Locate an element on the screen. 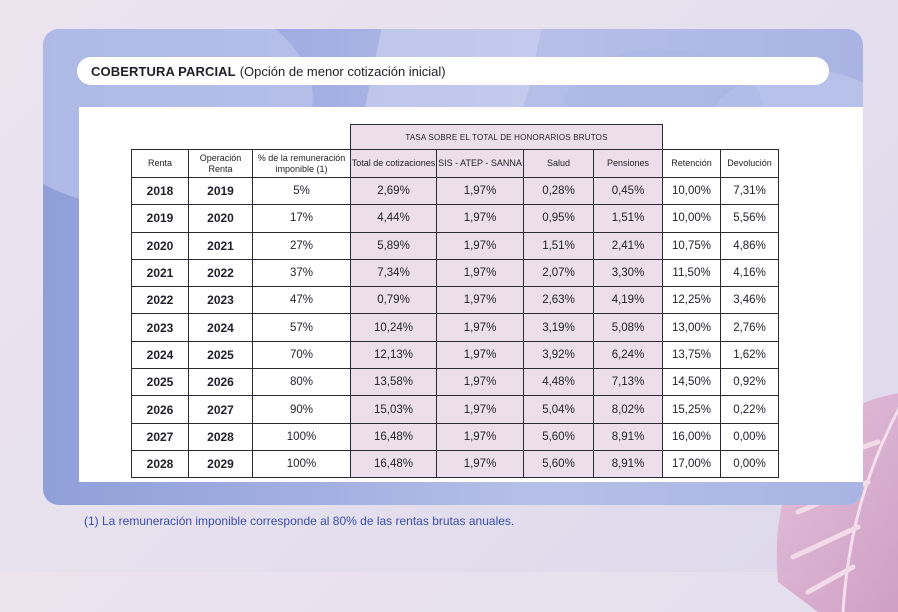 The image size is (898, 612). cell-retencion: 17,00% is located at coordinates (691, 464).